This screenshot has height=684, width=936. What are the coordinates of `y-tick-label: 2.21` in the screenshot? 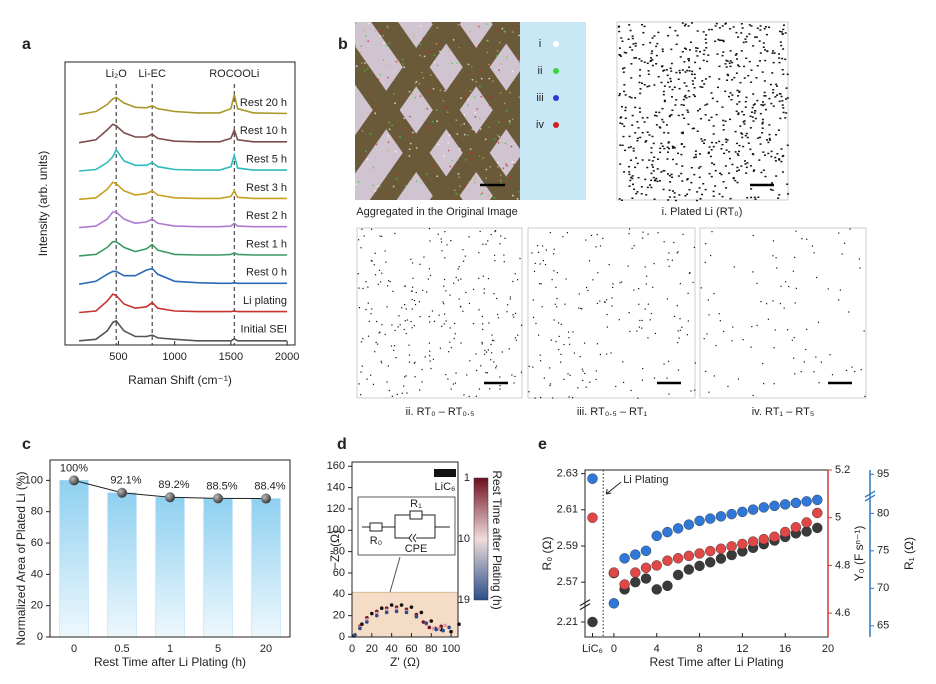 It's located at (567, 622).